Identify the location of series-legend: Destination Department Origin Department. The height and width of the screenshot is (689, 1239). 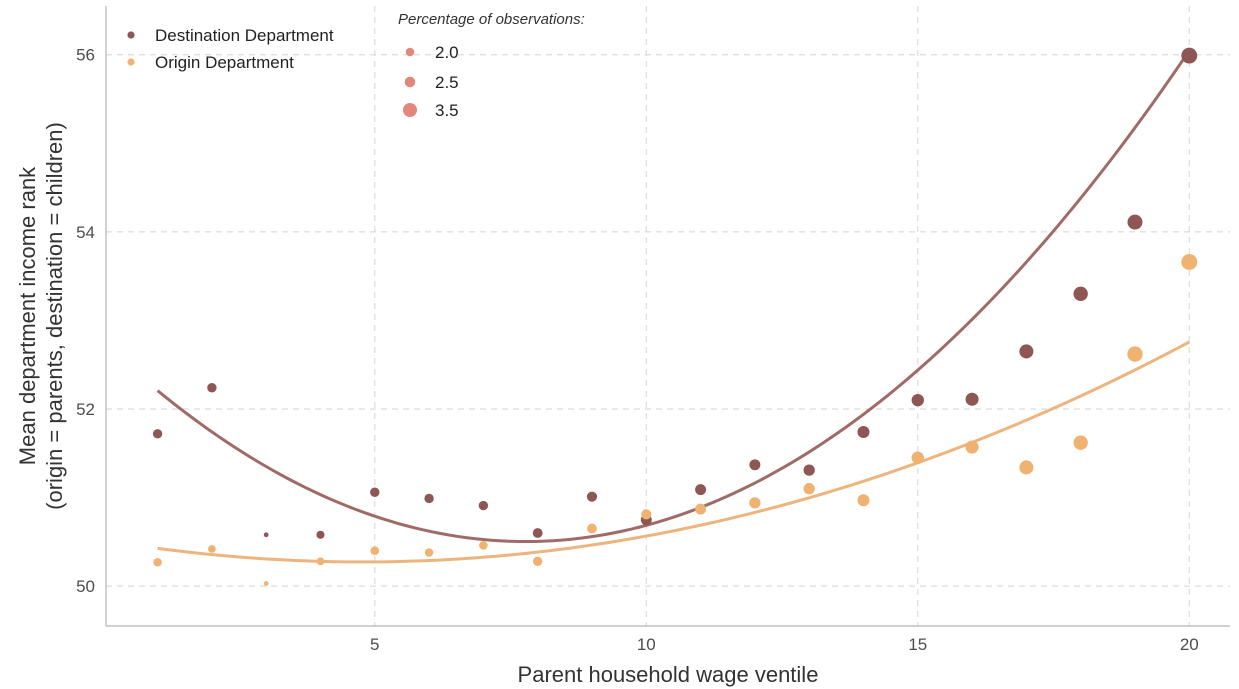
(230, 49).